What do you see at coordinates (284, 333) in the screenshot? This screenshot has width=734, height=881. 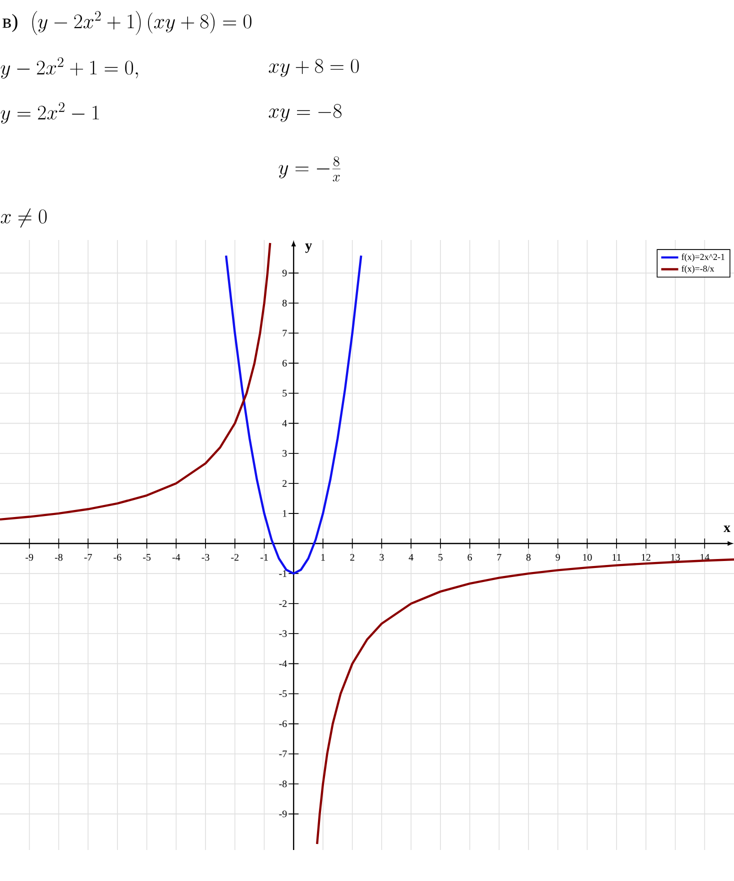 I see `y-tick-label: 7` at bounding box center [284, 333].